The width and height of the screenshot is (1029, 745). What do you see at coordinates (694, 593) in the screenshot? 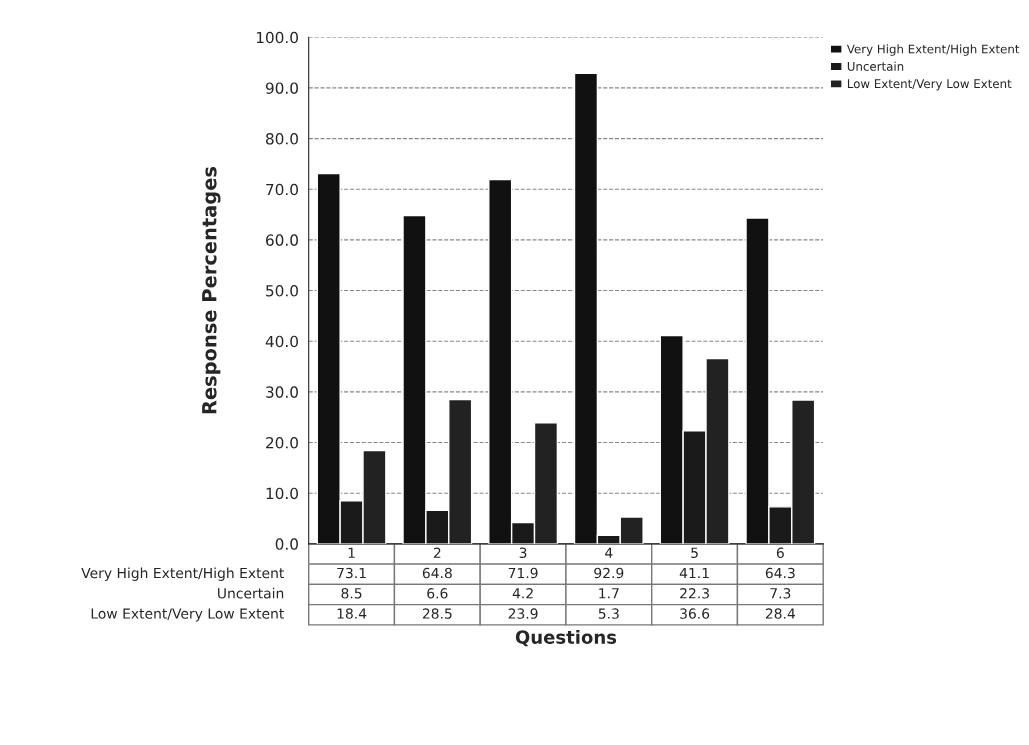
I see `data-label: 22.3` at bounding box center [694, 593].